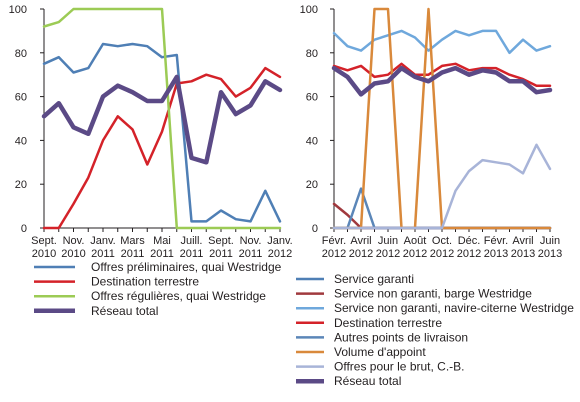 Image resolution: width=580 pixels, height=402 pixels. I want to click on legend-entry: Volume d'appoint, so click(380, 352).